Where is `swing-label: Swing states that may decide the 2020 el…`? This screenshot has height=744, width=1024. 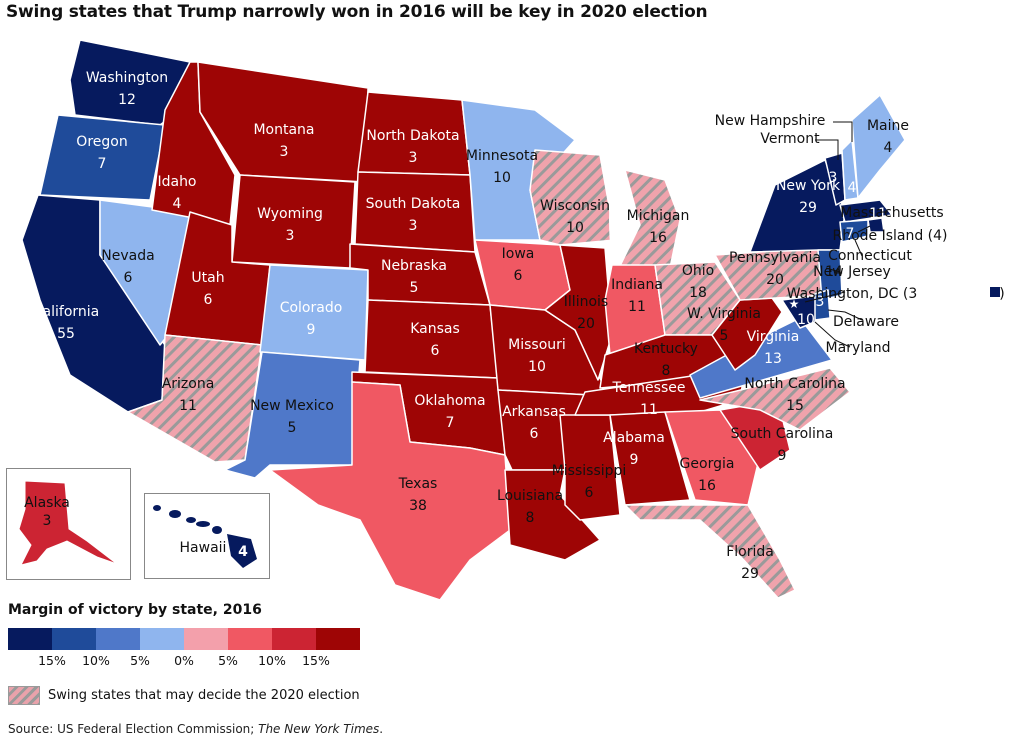 swing-label: Swing states that may decide the 2020 el… is located at coordinates (204, 695).